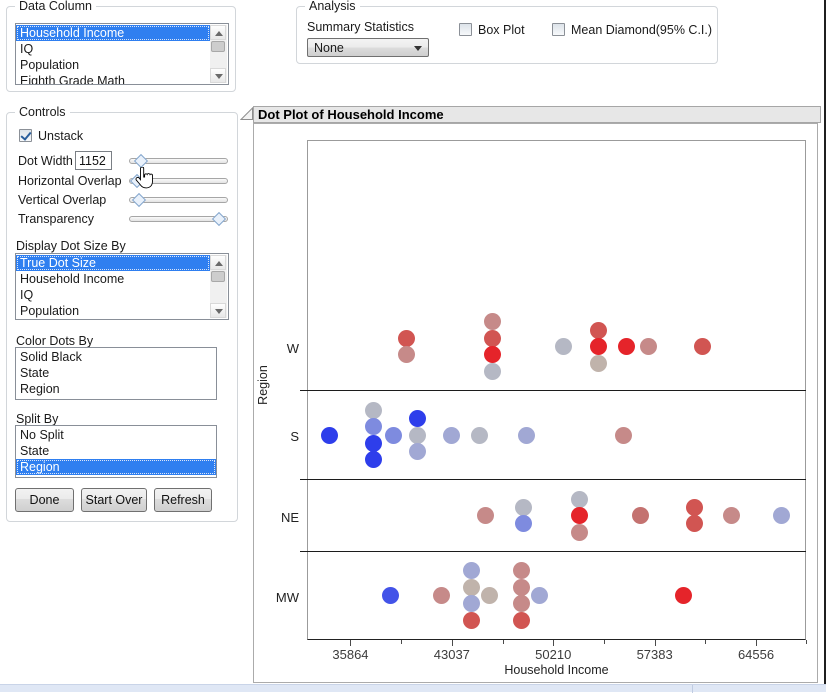 Image resolution: width=828 pixels, height=693 pixels. I want to click on disclosure-triangle-icon, so click(247, 114).